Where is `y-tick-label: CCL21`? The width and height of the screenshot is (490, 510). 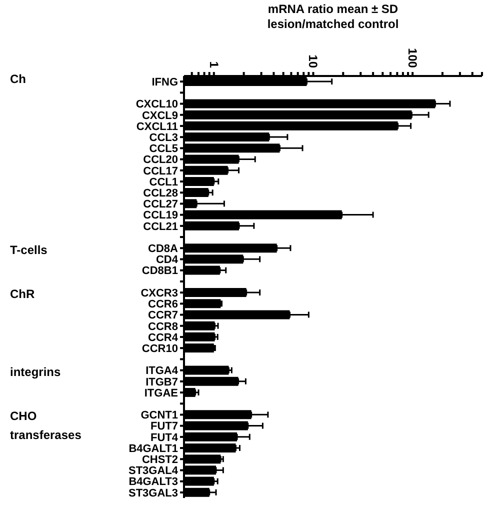
y-tick-label: CCL21 is located at coordinates (160, 226).